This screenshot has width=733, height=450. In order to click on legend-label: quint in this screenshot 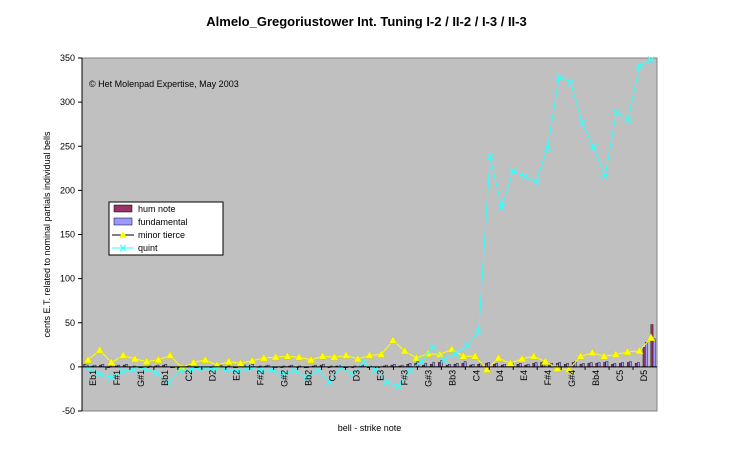, I will do `click(148, 248)`.